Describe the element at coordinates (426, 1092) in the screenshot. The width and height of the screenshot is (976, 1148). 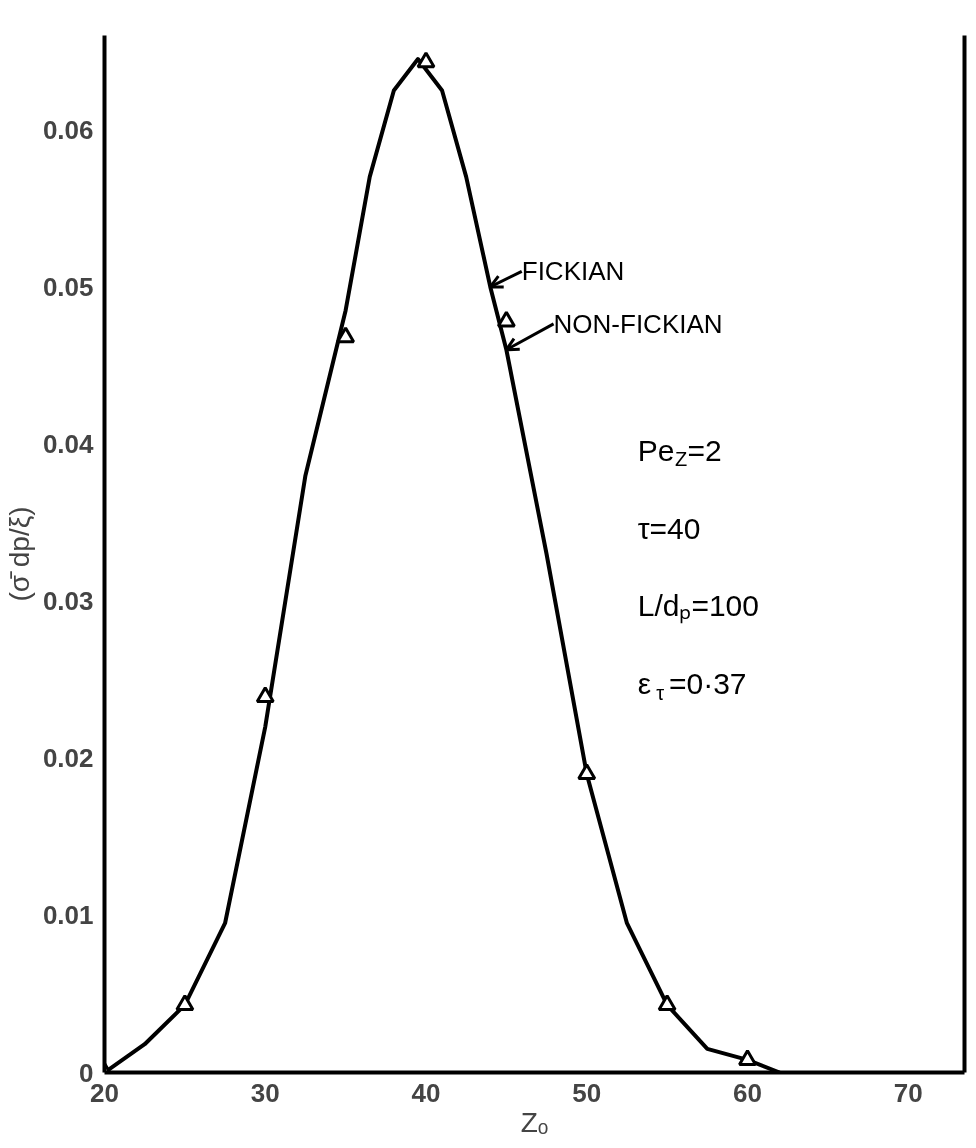
I see `x-tick-label: 40` at that location.